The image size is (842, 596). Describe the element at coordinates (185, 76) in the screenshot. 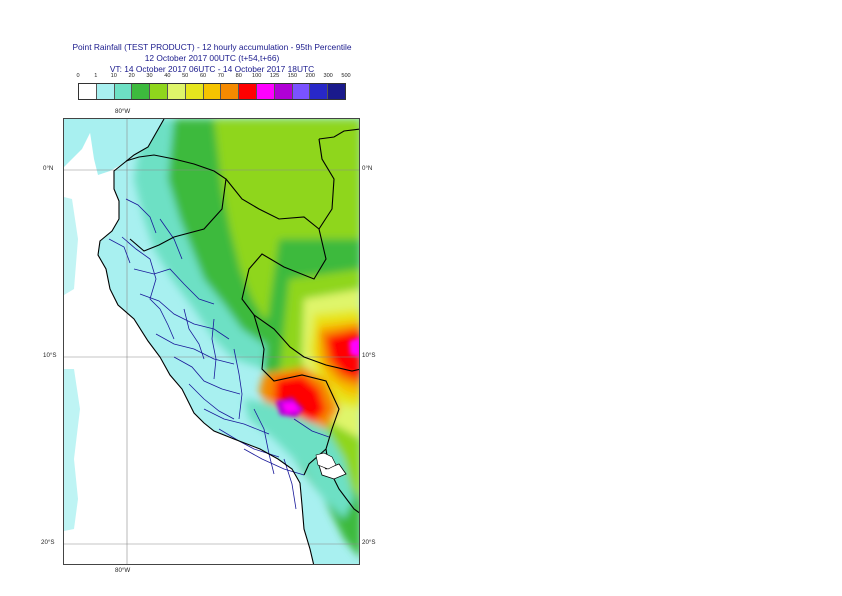

I see `legend-tick-label: 50` at that location.